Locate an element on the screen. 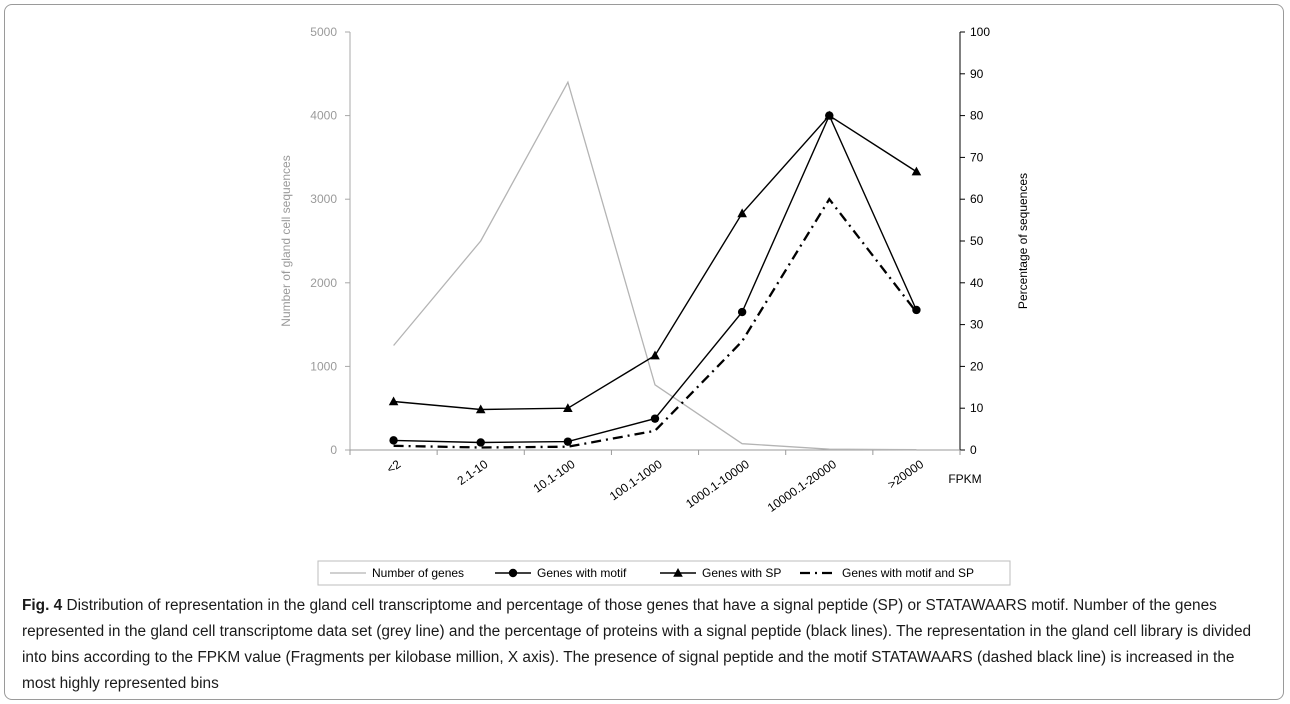 This screenshot has width=1290, height=704. left-axis-tick-label: 5000 is located at coordinates (323, 32).